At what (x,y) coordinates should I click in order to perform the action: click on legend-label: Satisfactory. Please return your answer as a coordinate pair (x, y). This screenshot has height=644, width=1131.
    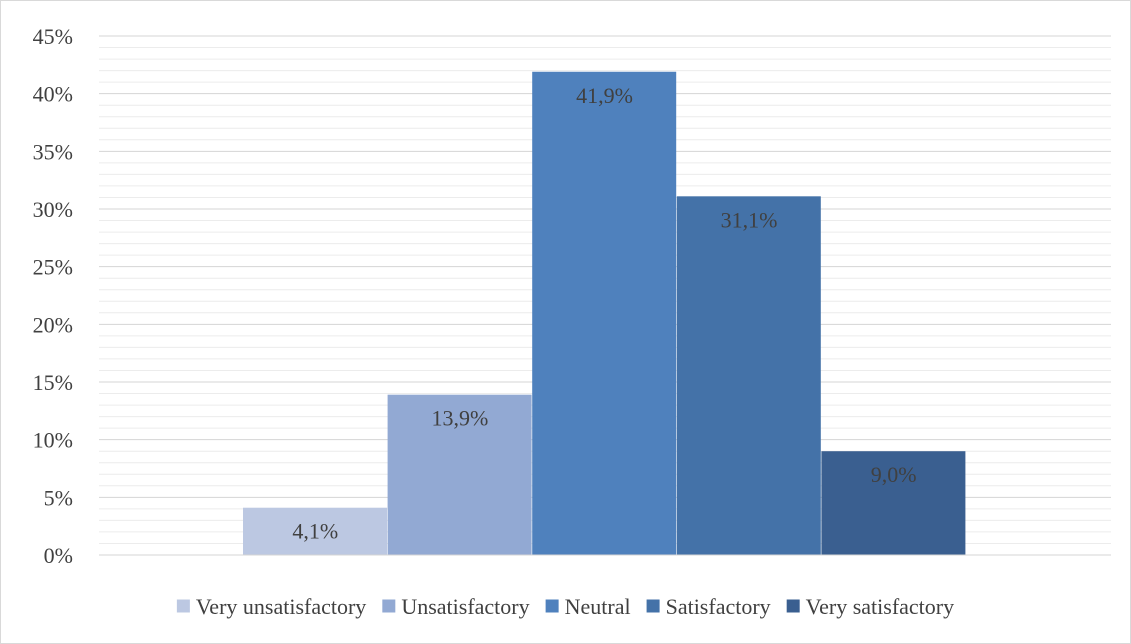
    Looking at the image, I should click on (718, 606).